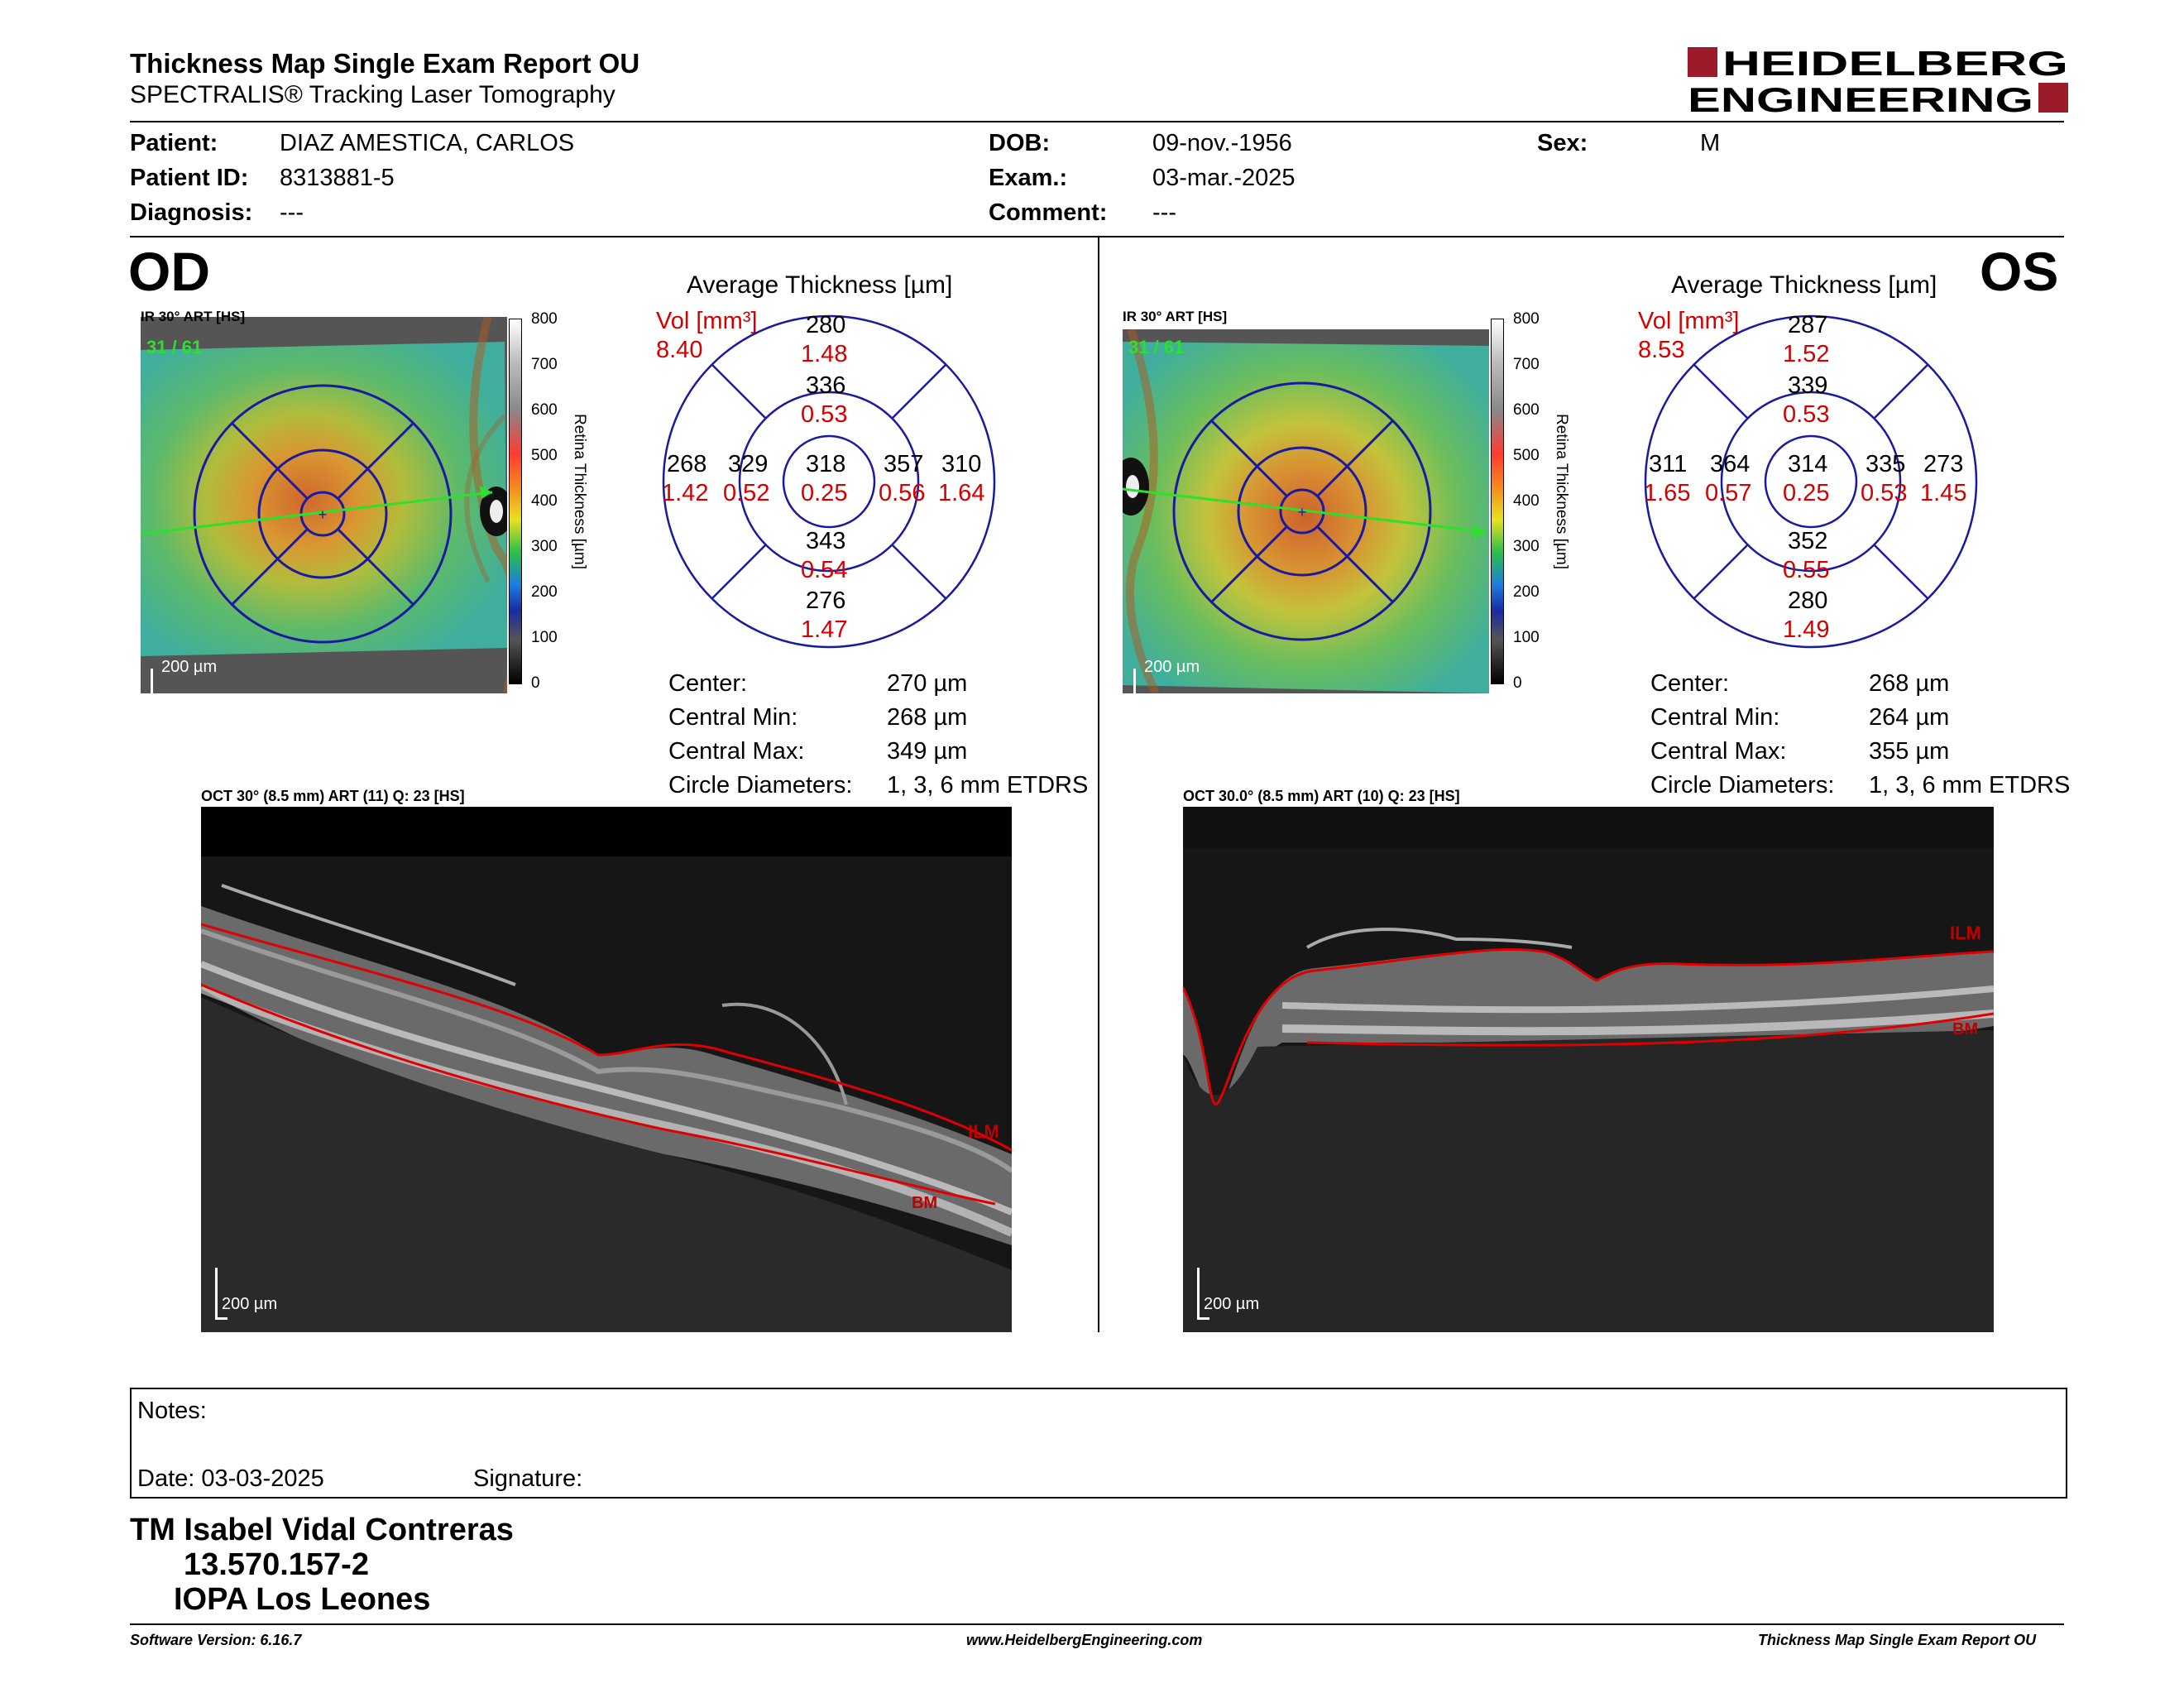  I want to click on od-stat-min-label: Central Min:, so click(733, 717).